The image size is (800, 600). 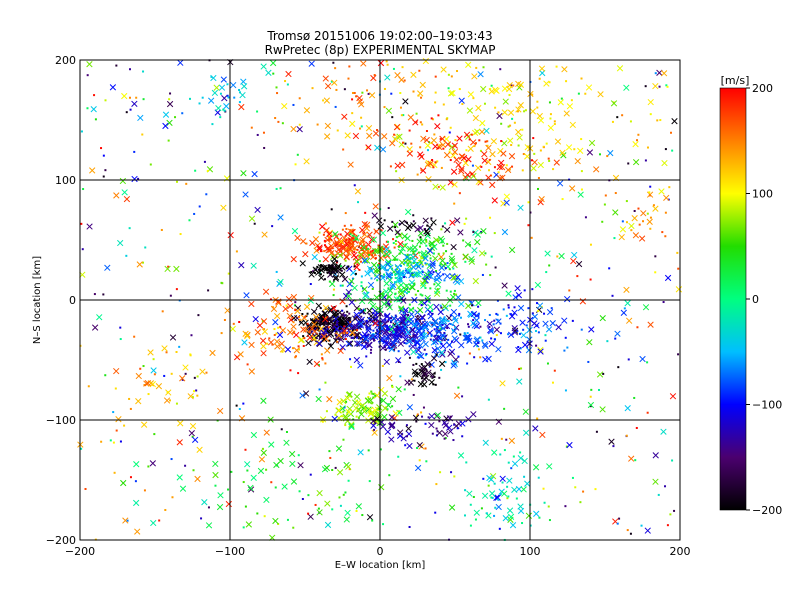 I want to click on colorbar-tick-label: 0, so click(x=755, y=299).